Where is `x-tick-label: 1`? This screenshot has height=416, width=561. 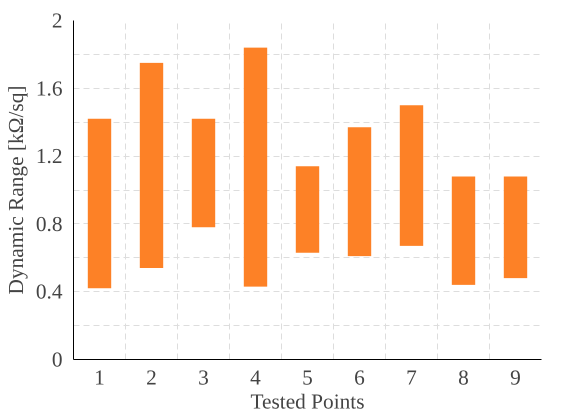 x-tick-label: 1 is located at coordinates (99, 378).